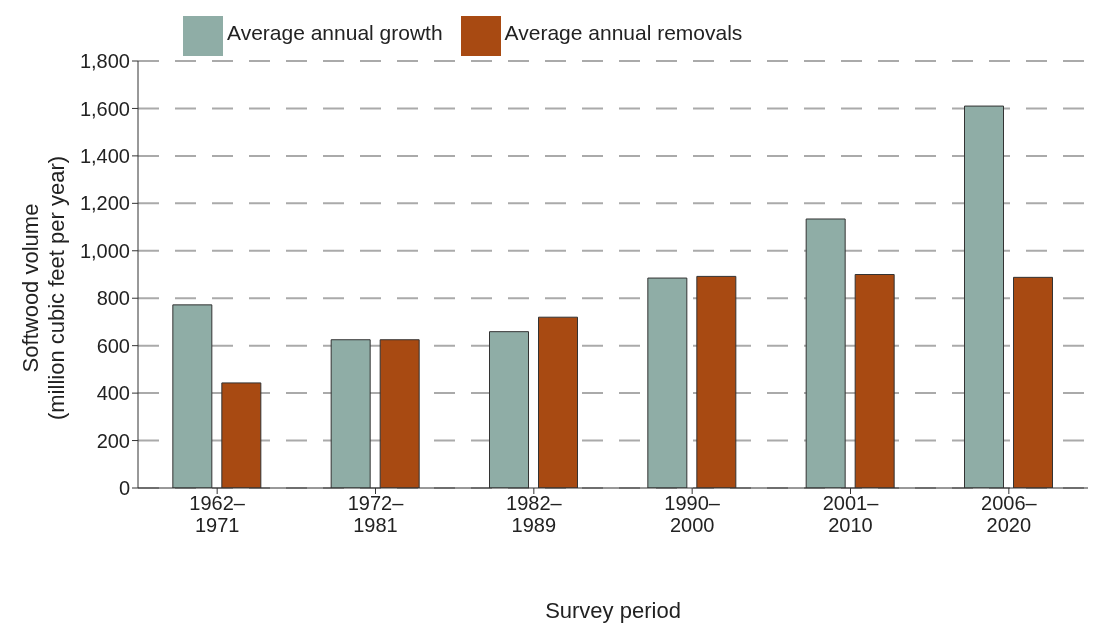 The width and height of the screenshot is (1095, 632). I want to click on x-tick-label: 1990– 2000, so click(692, 514).